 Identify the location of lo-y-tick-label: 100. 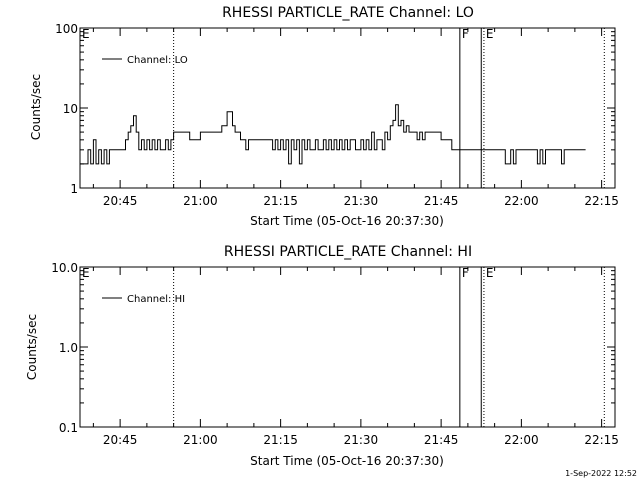
(66, 29).